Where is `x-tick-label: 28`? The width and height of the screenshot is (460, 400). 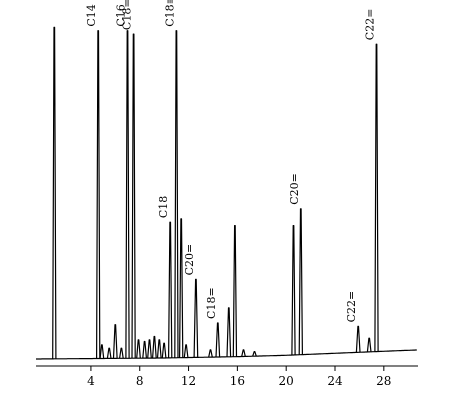
x-tick-label: 28 is located at coordinates (383, 381).